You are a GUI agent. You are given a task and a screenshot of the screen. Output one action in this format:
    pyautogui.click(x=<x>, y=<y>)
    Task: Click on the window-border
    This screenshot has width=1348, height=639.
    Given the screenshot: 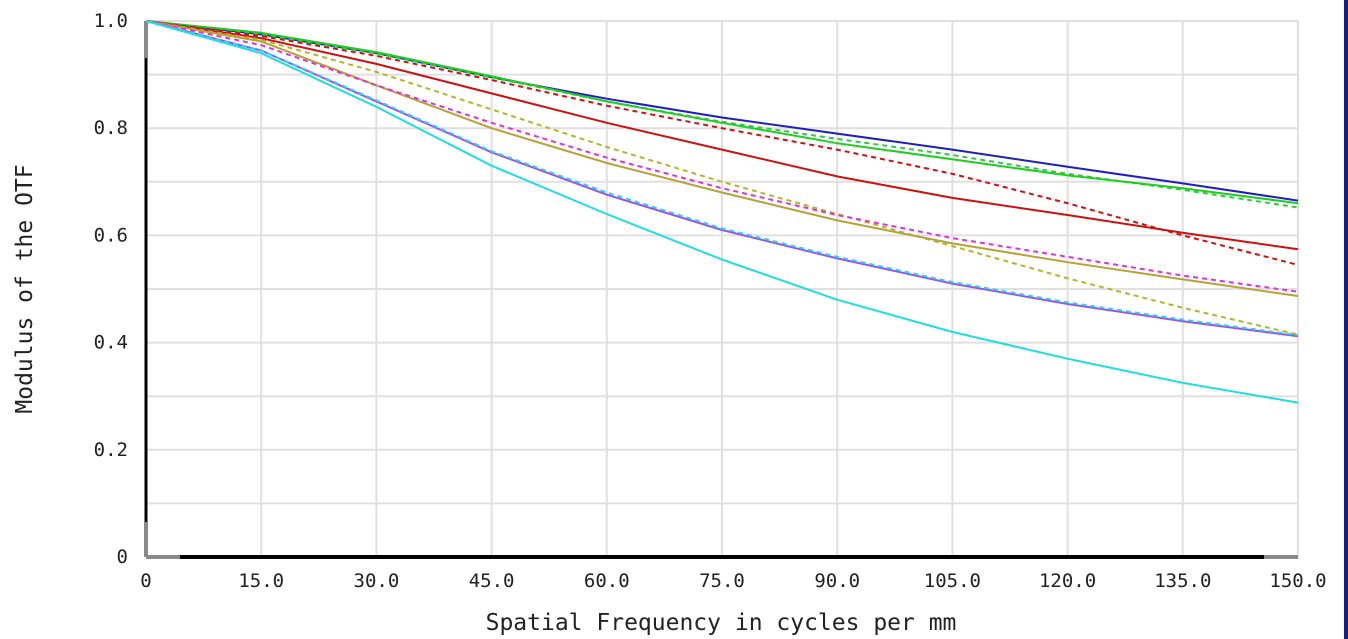 What is the action you would take?
    pyautogui.click(x=1346, y=319)
    